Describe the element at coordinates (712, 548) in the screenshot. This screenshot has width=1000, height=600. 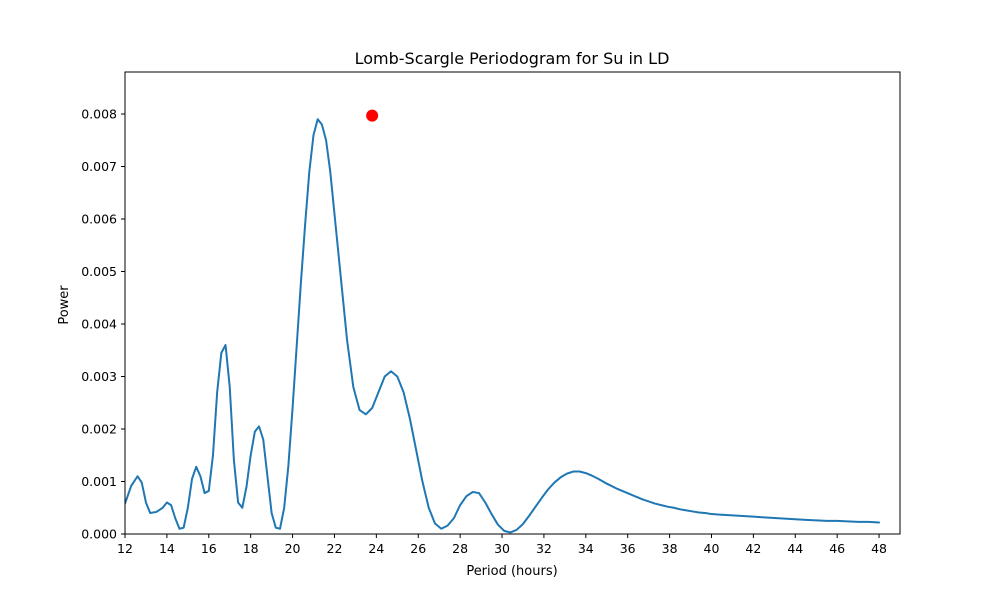
I see `x-tick-label: 40` at that location.